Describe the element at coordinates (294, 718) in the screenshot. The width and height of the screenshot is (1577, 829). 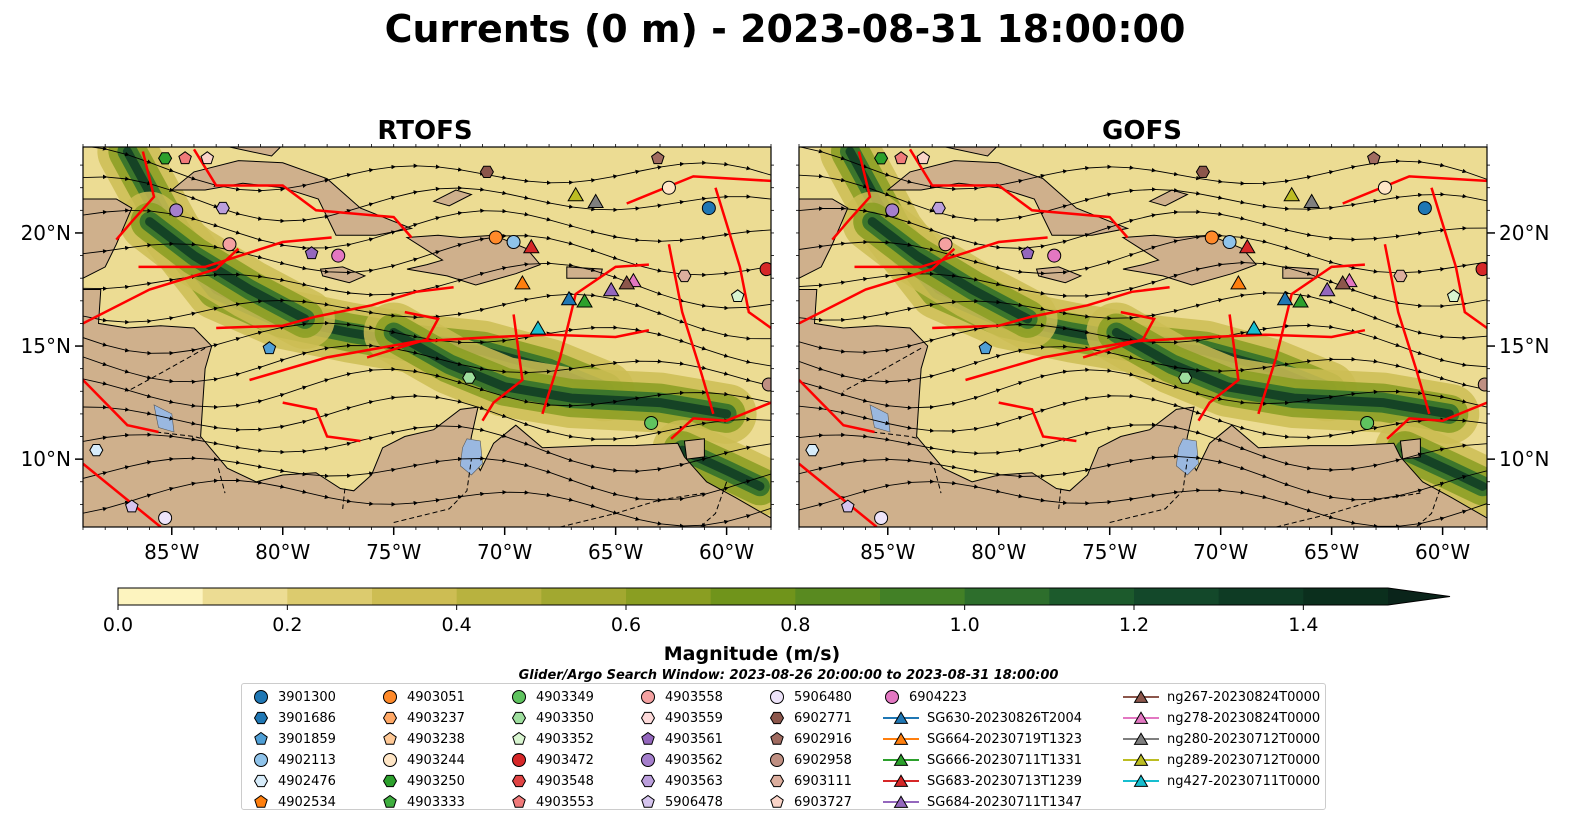
I see `legend-item: 3901686` at that location.